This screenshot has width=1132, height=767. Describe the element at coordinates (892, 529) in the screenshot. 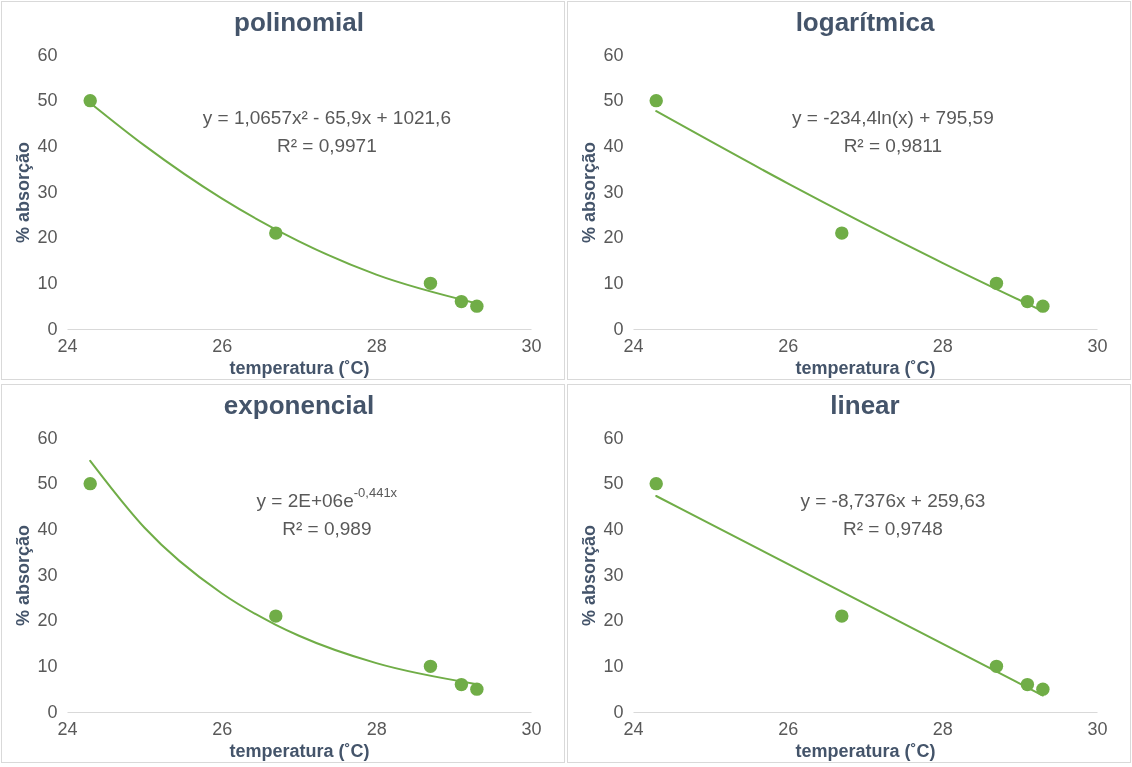

I see `annotation: R² = 0,9748` at that location.